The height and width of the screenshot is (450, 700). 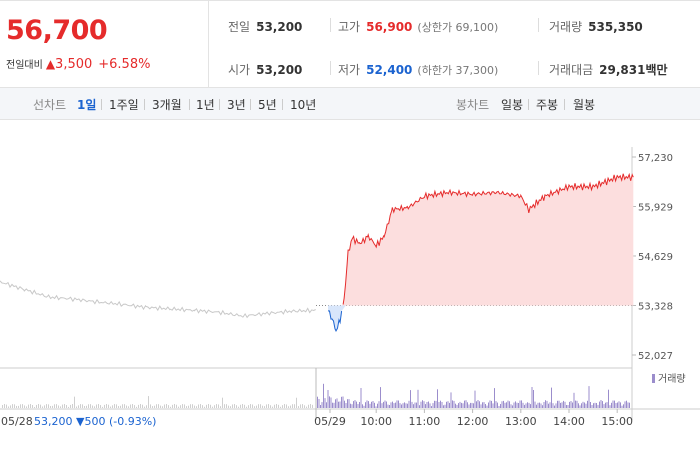 What do you see at coordinates (158, 299) in the screenshot?
I see `previous-day-line` at bounding box center [158, 299].